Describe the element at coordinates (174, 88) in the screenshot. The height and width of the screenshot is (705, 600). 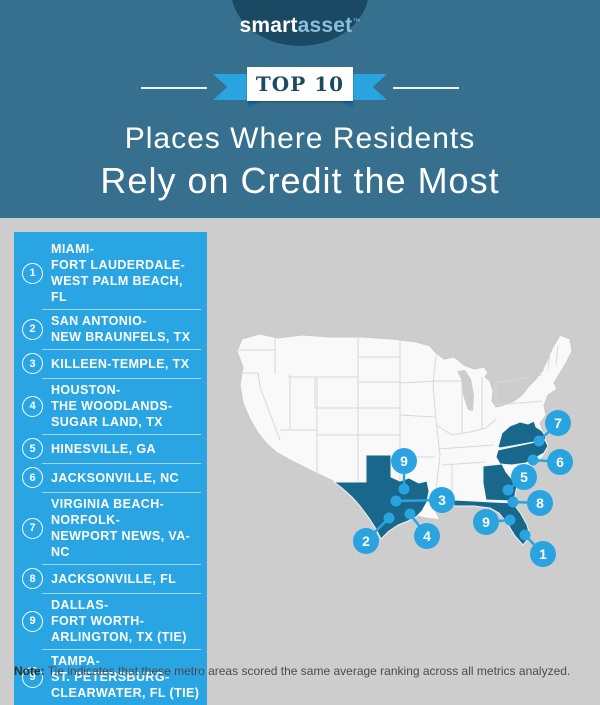
I see `ribbon-rule-left` at that location.